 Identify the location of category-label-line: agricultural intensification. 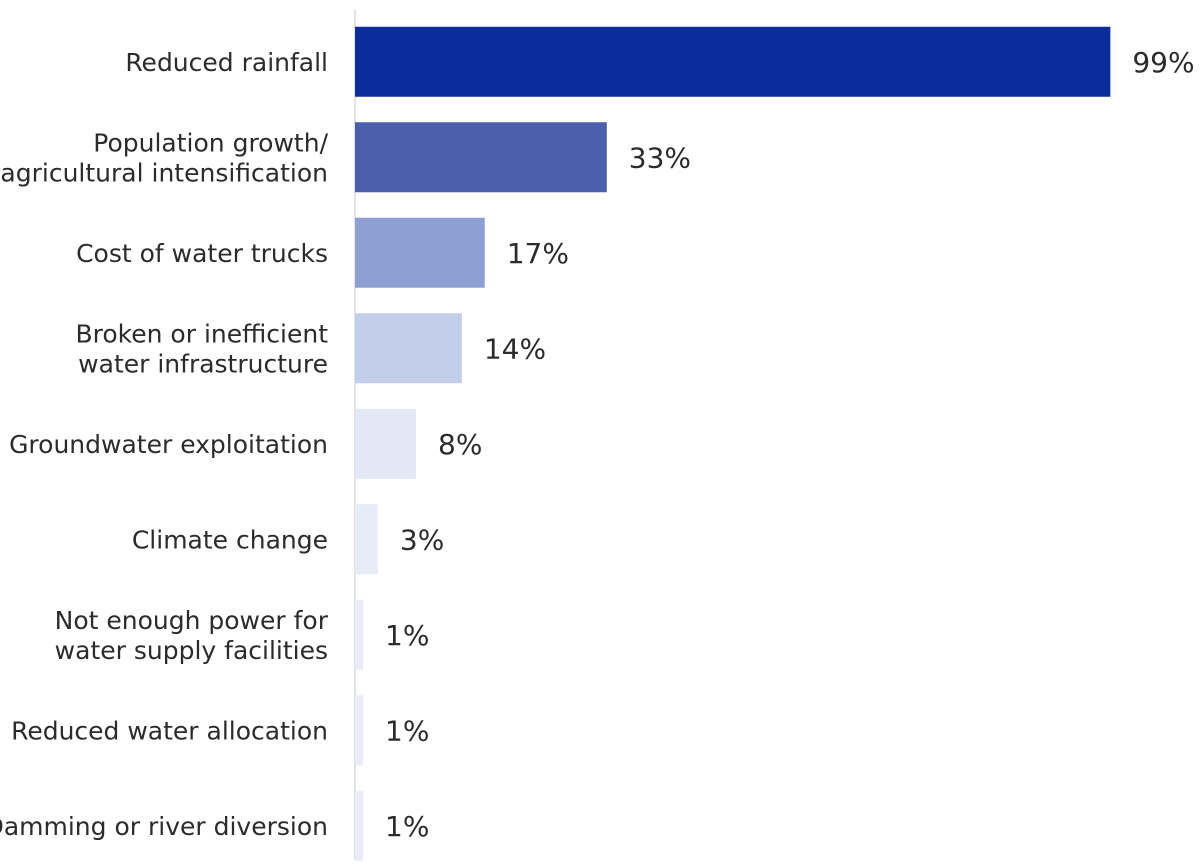
(164, 172).